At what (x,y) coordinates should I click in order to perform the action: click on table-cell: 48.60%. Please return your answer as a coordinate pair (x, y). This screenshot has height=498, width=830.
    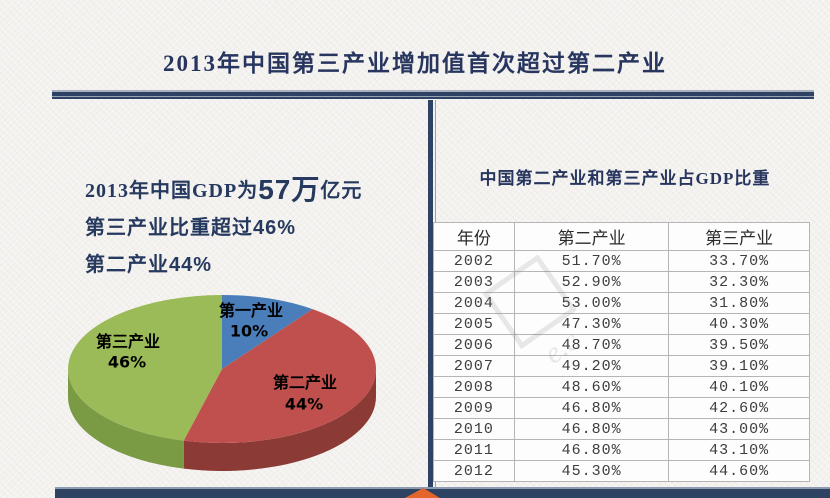
    Looking at the image, I should click on (591, 387).